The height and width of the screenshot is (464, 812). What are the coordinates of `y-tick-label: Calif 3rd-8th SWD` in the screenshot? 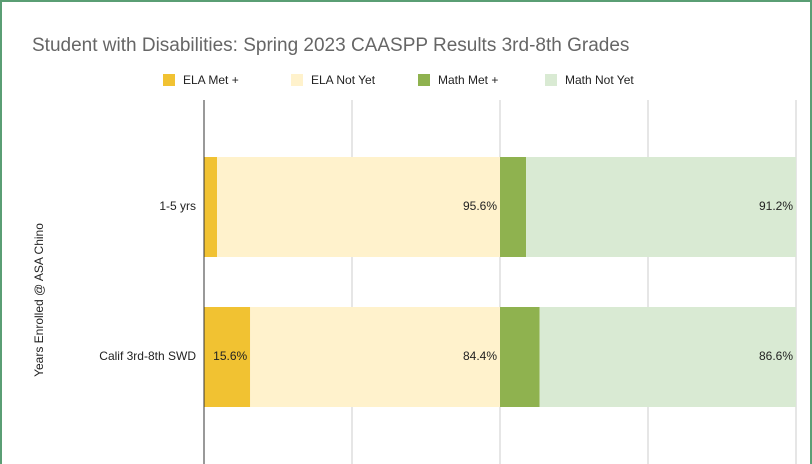 It's located at (147, 356).